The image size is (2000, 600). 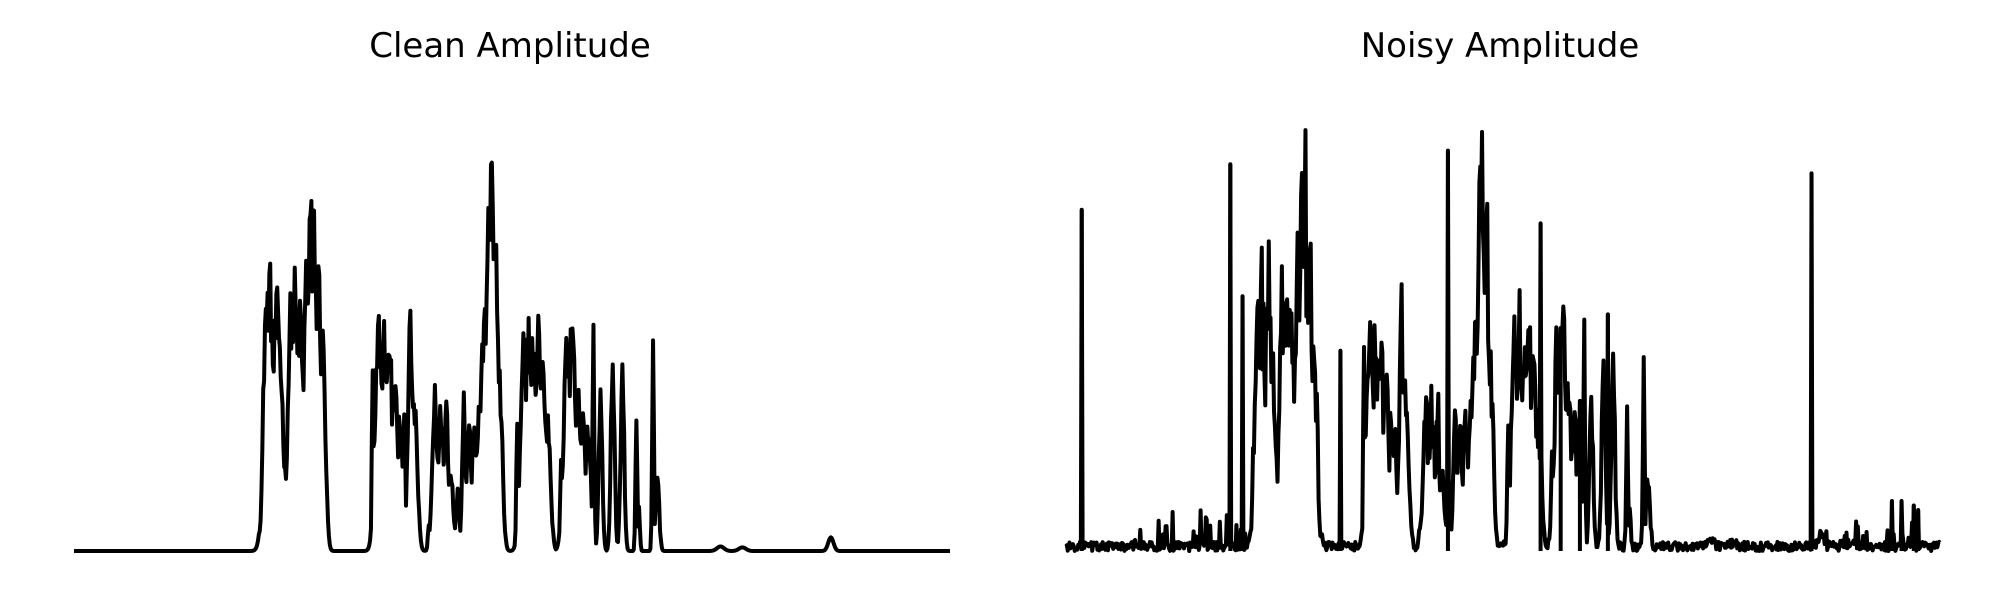 I want to click on noisy-amplitude-title: Noisy Amplitude, so click(x=1500, y=46).